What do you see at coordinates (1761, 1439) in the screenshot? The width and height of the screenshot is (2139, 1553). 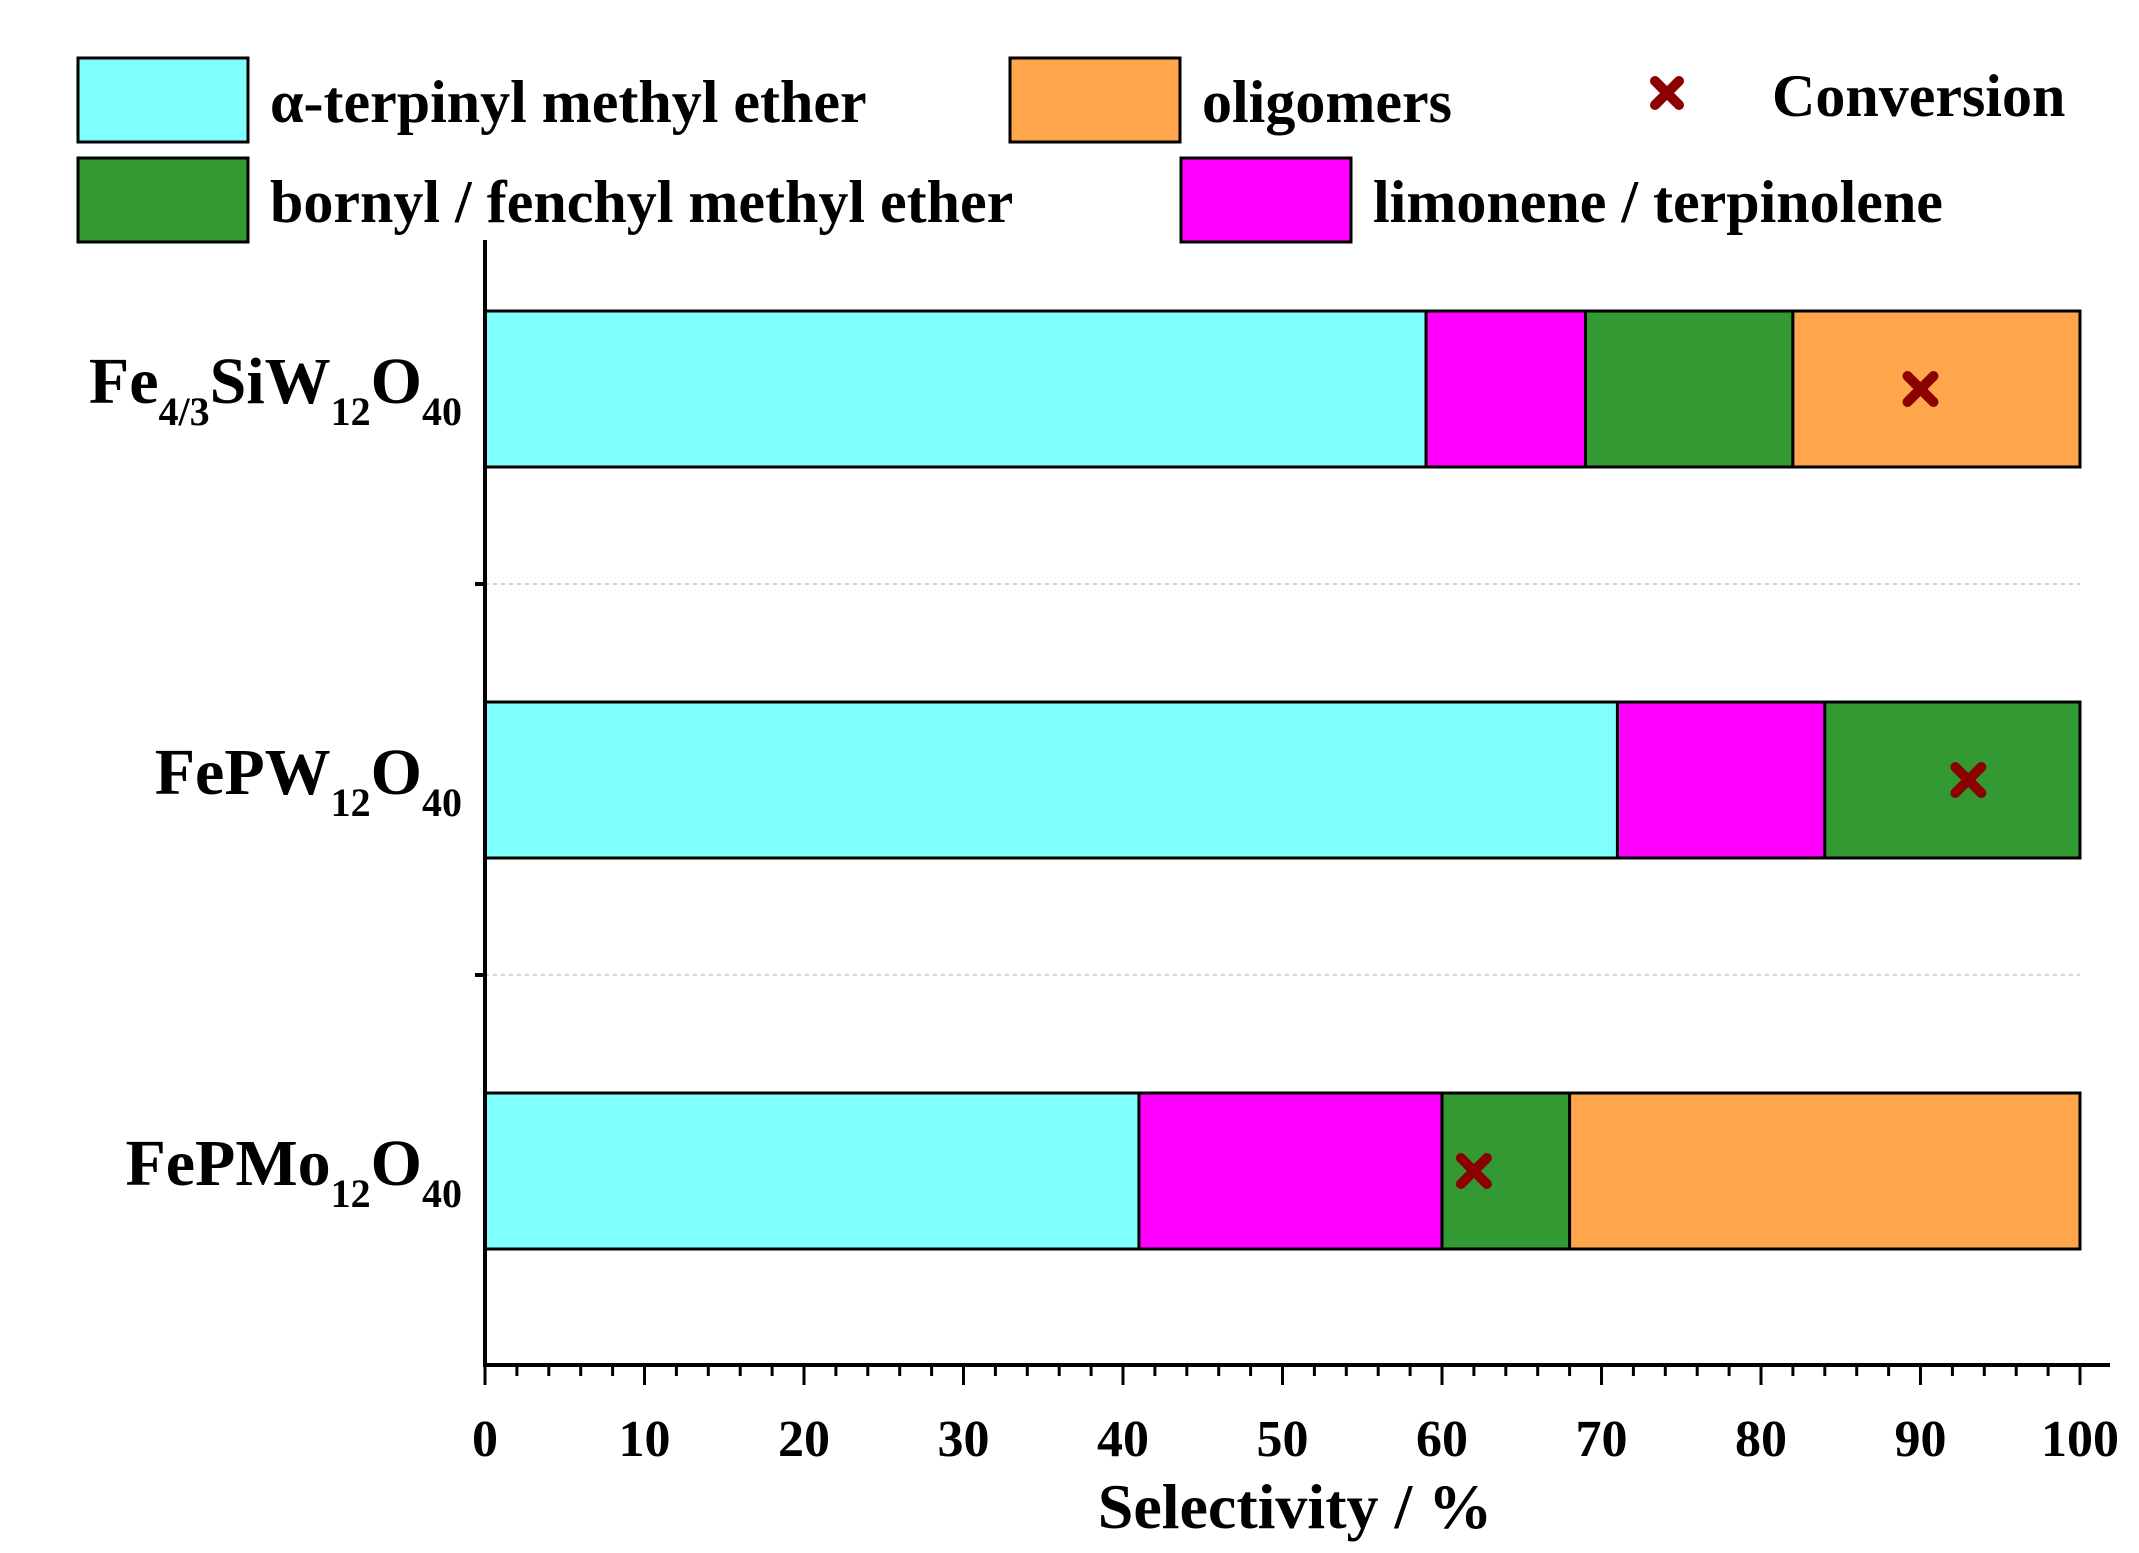 I see `x-tick-label-80: 80` at bounding box center [1761, 1439].